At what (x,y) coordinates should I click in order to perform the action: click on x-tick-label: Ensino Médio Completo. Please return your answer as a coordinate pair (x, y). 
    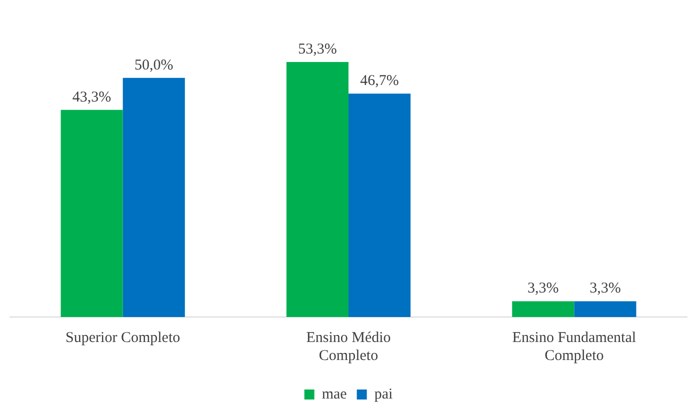
    Looking at the image, I should click on (348, 347).